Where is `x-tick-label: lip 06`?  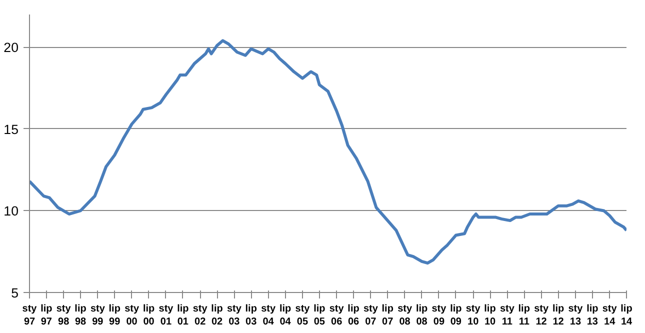
x-tick-label: lip 06 is located at coordinates (354, 316).